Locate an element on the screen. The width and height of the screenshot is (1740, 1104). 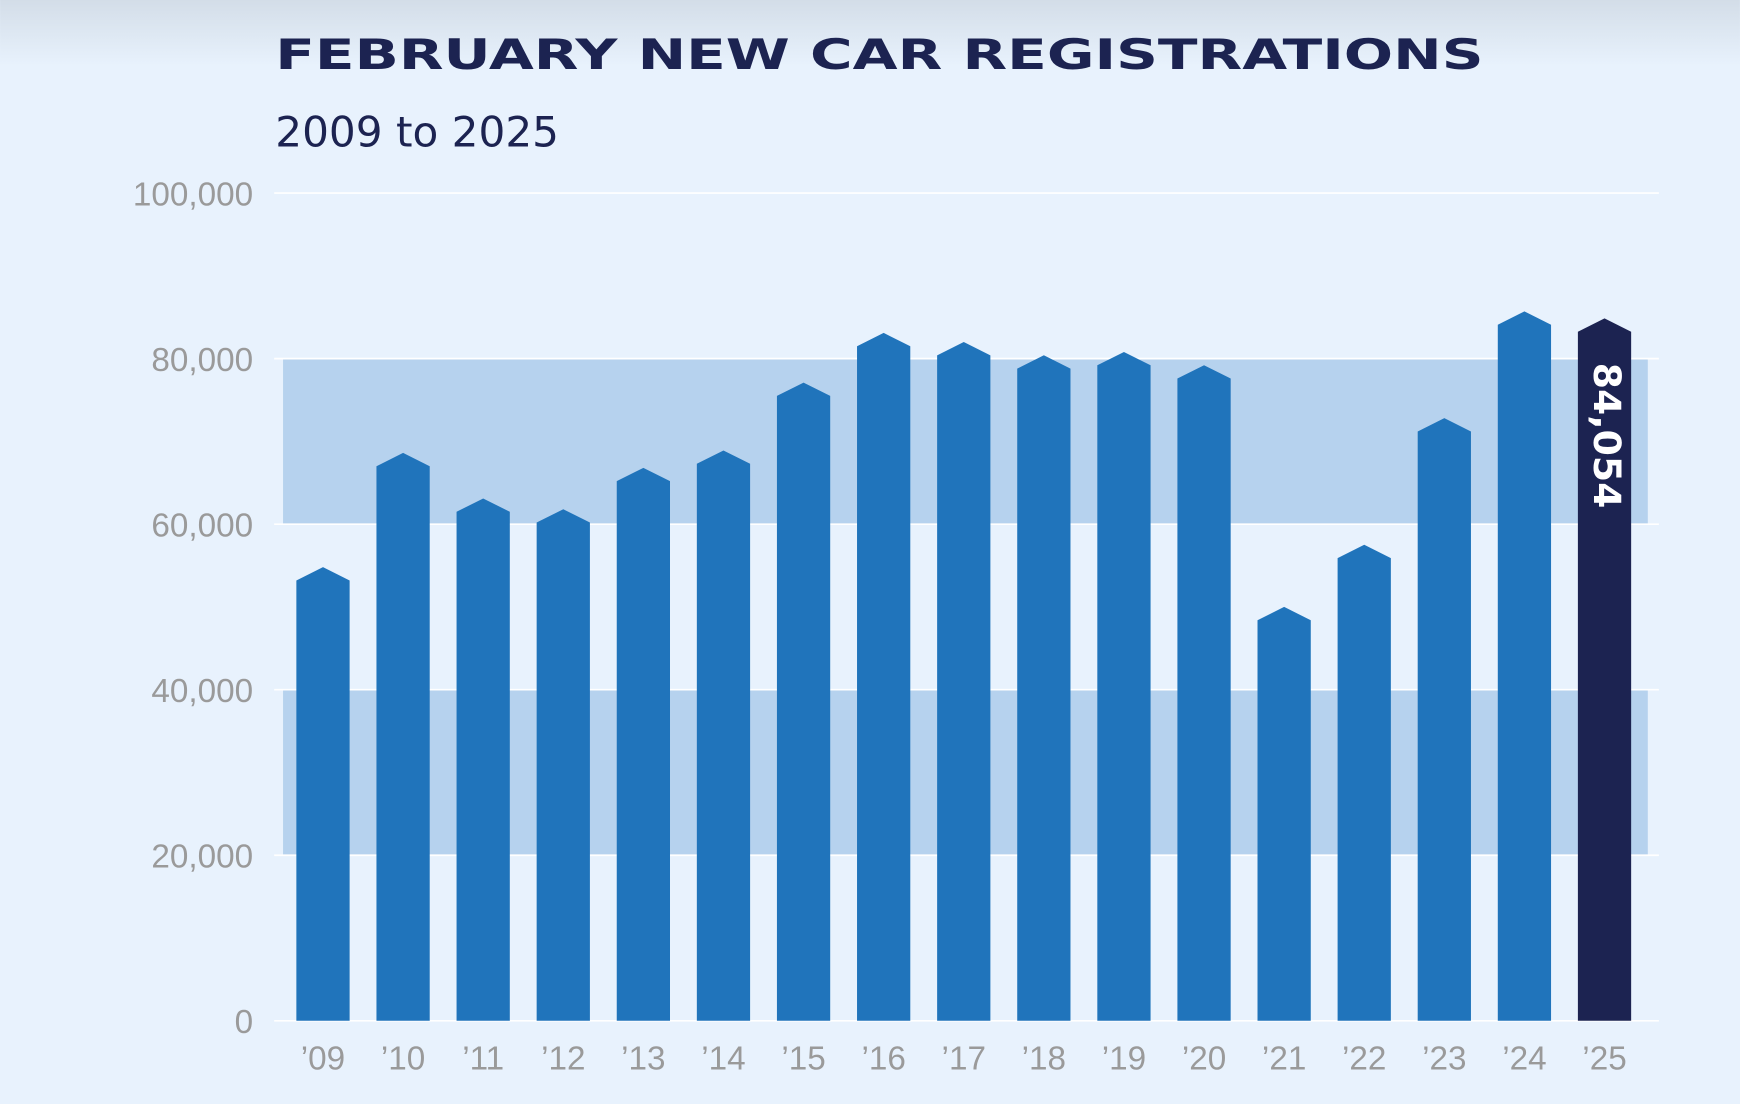
x-tick-label: ’24 is located at coordinates (1524, 1059).